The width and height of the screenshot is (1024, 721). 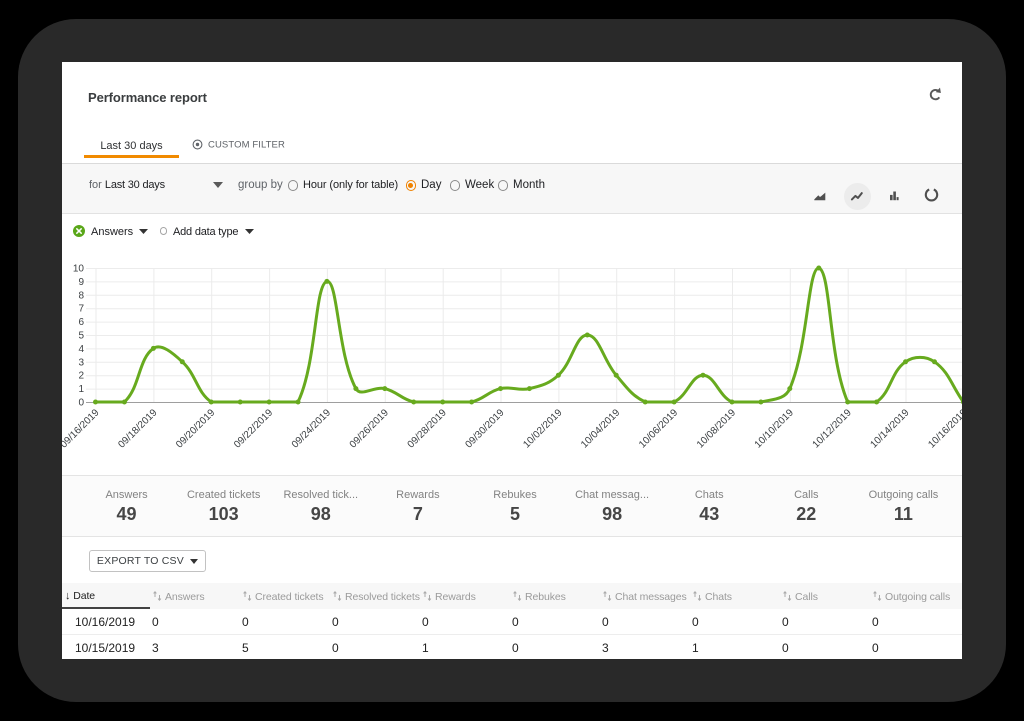 What do you see at coordinates (944, 428) in the screenshot?
I see `svg-text: 10/16/2019` at bounding box center [944, 428].